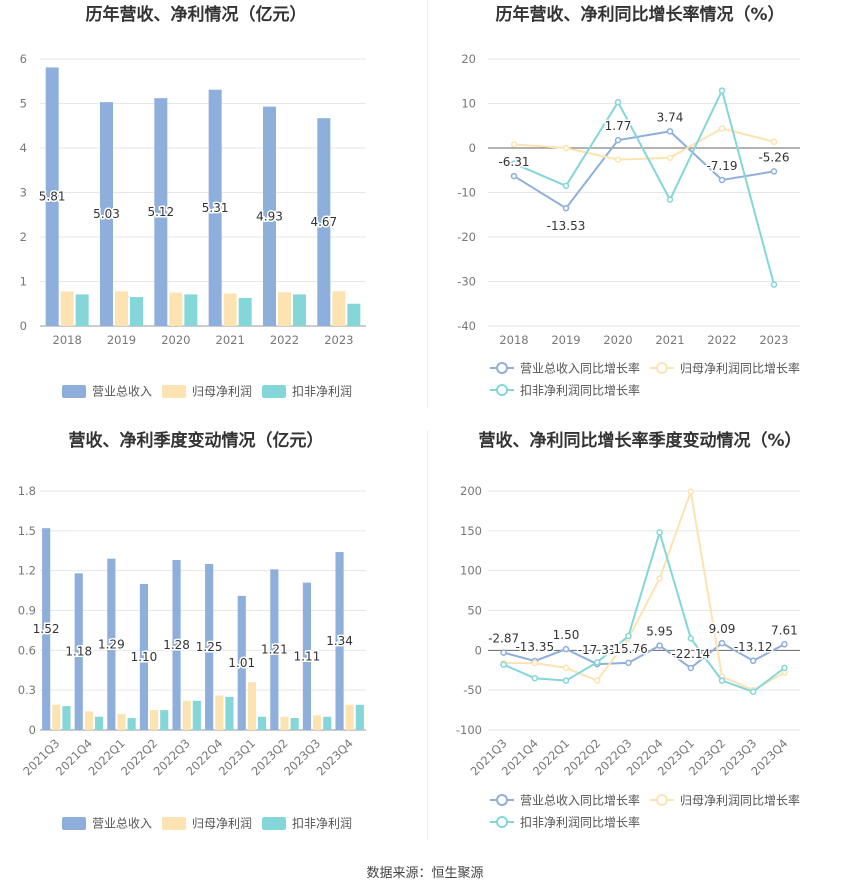 The width and height of the screenshot is (850, 891). I want to click on y-tick-label: -50, so click(472, 690).